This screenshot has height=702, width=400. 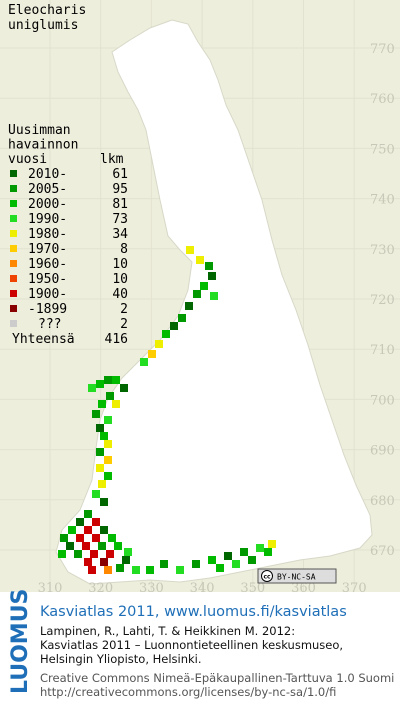 What do you see at coordinates (120, 279) in the screenshot?
I see `legend-count: 10` at bounding box center [120, 279].